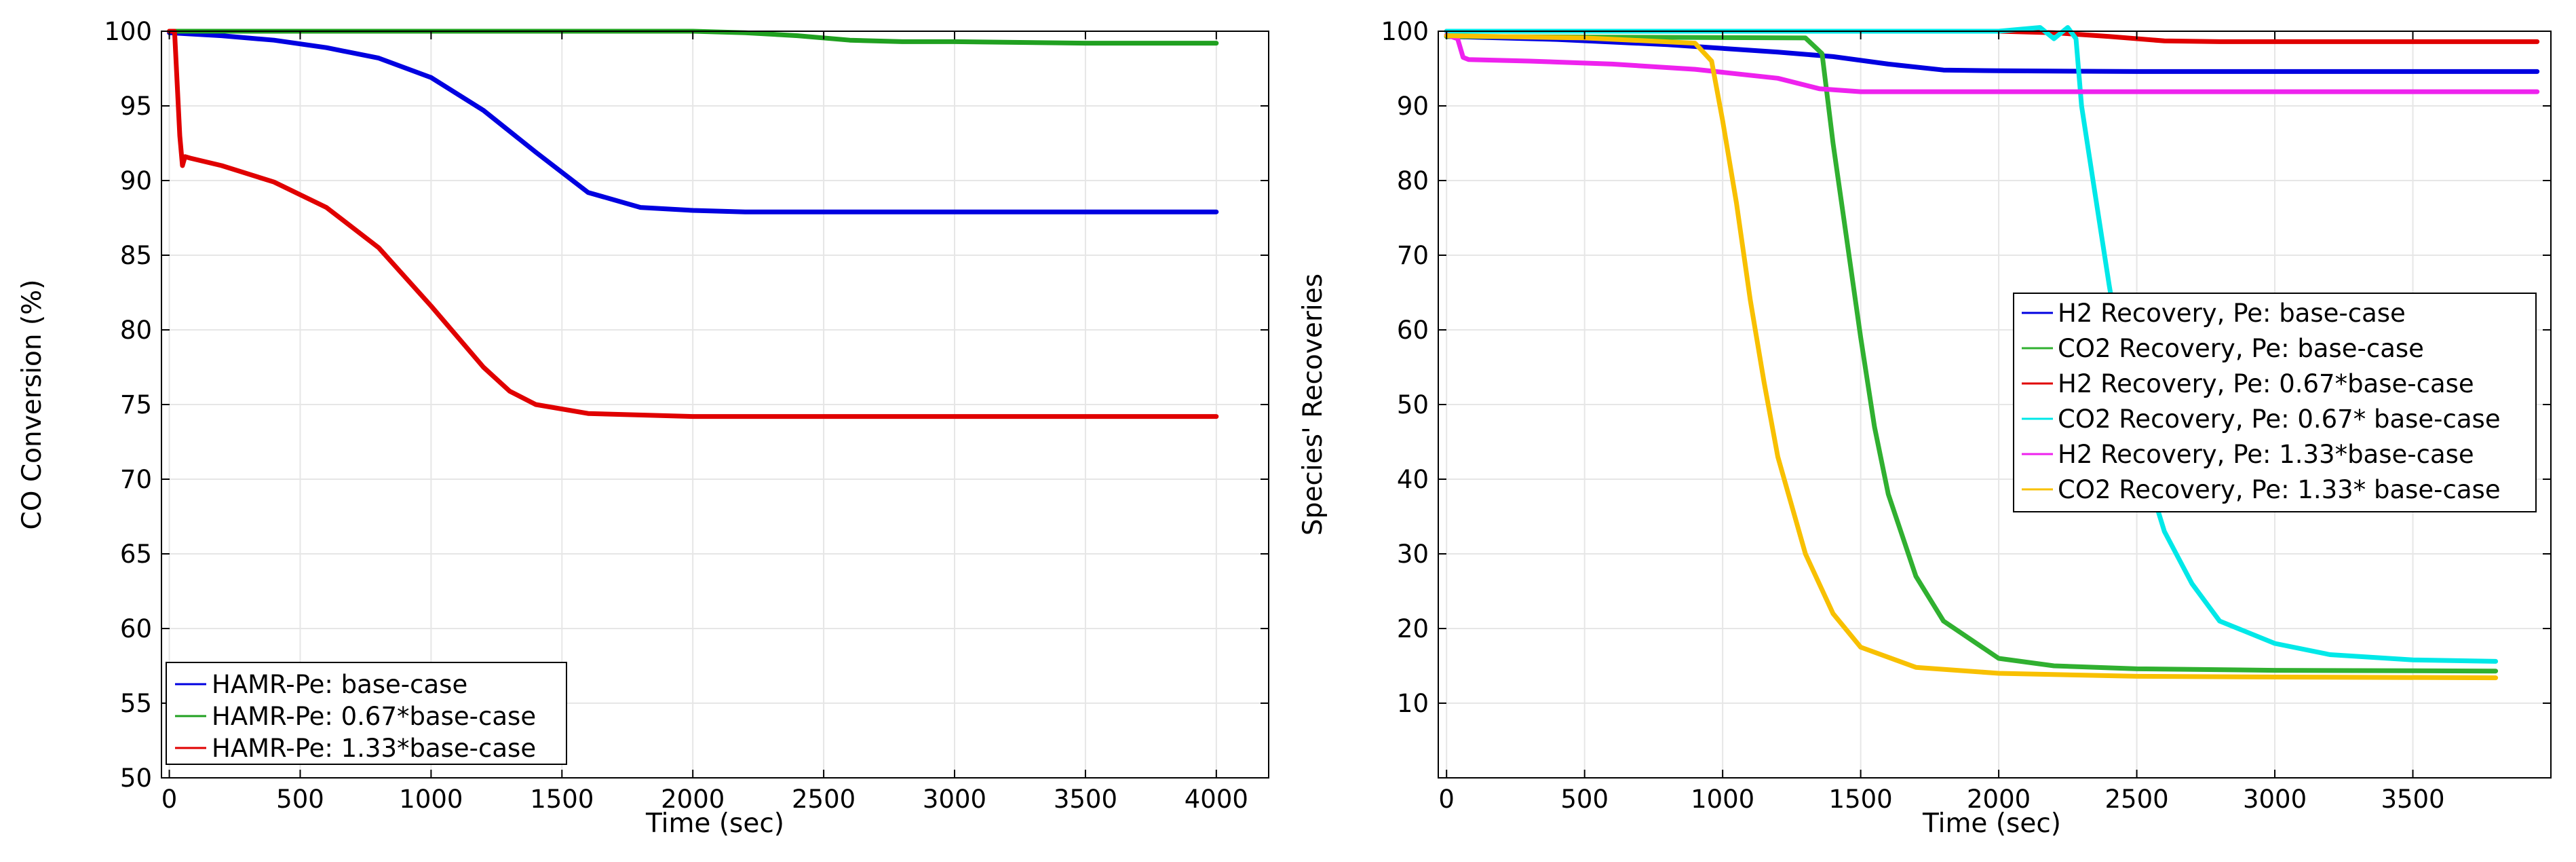  Describe the element at coordinates (1446, 799) in the screenshot. I see `chart2-x-tick-label: 0` at that location.